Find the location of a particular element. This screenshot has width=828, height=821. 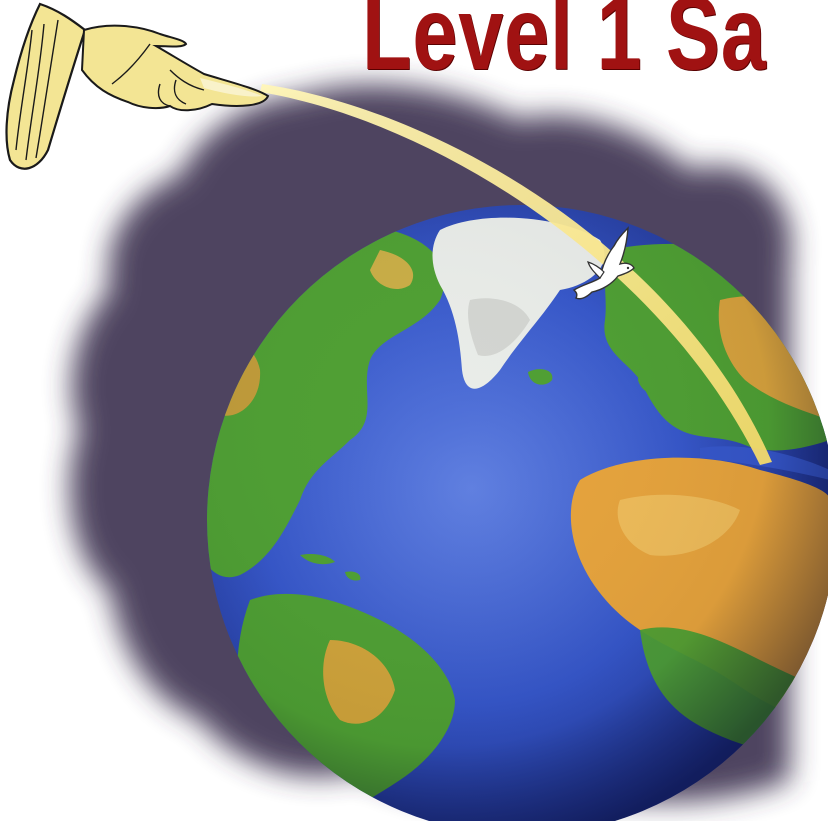

page-title: Level 1 Sa is located at coordinates (564, 46).